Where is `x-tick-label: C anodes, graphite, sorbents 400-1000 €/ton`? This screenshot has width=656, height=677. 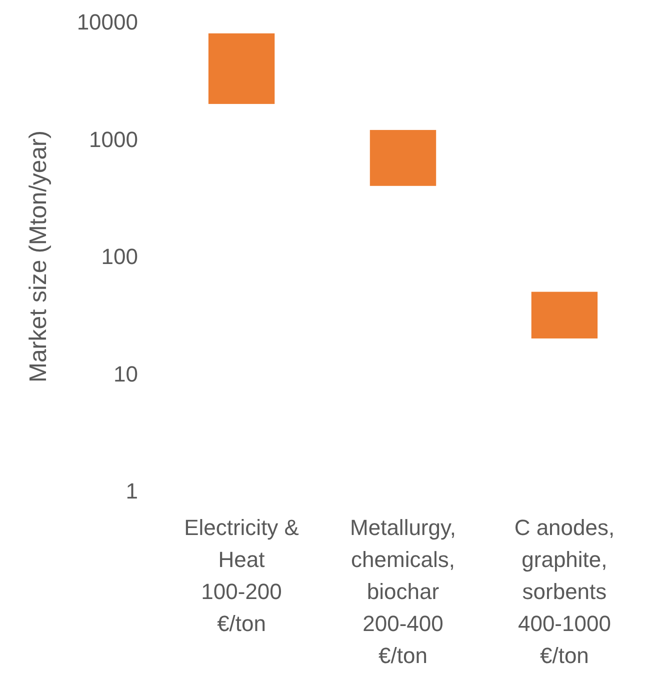 x-tick-label: C anodes, graphite, sorbents 400-1000 €/ton is located at coordinates (564, 591).